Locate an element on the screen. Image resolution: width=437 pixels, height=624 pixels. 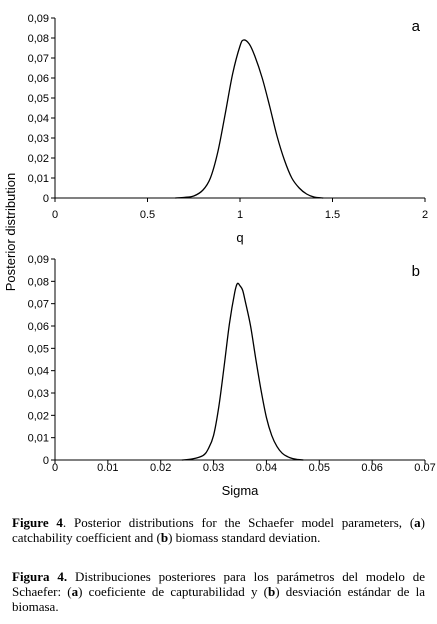
caption-en-text-3: ) biomass standard deviation. is located at coordinates (244, 537).